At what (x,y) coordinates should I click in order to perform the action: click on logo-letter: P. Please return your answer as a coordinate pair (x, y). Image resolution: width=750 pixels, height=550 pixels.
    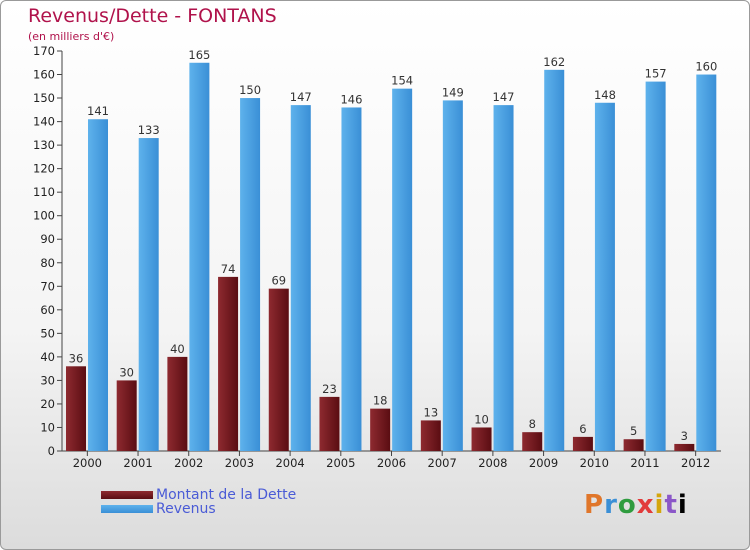
    Looking at the image, I should click on (594, 505).